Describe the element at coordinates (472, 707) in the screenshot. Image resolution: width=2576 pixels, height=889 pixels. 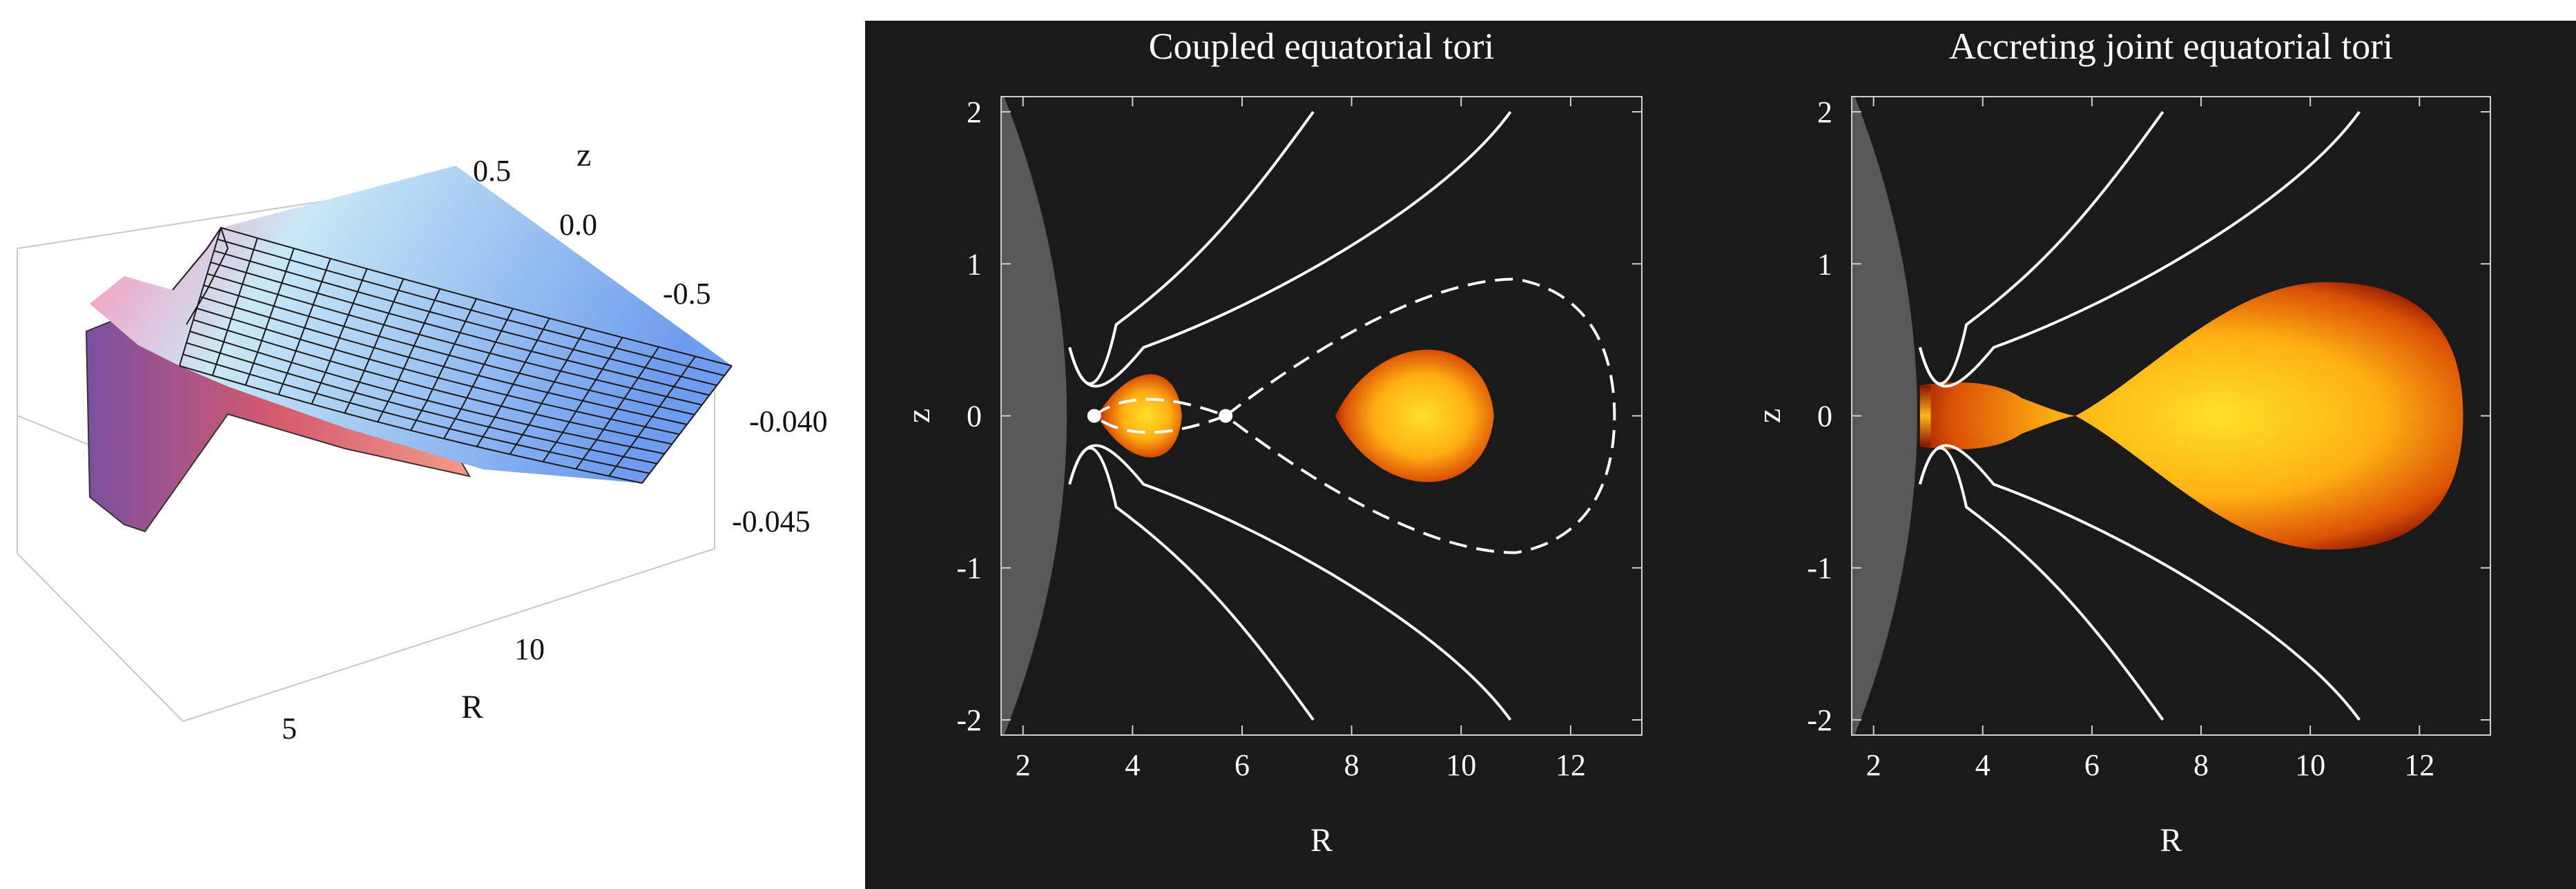
I see `r-axis-title: R` at that location.